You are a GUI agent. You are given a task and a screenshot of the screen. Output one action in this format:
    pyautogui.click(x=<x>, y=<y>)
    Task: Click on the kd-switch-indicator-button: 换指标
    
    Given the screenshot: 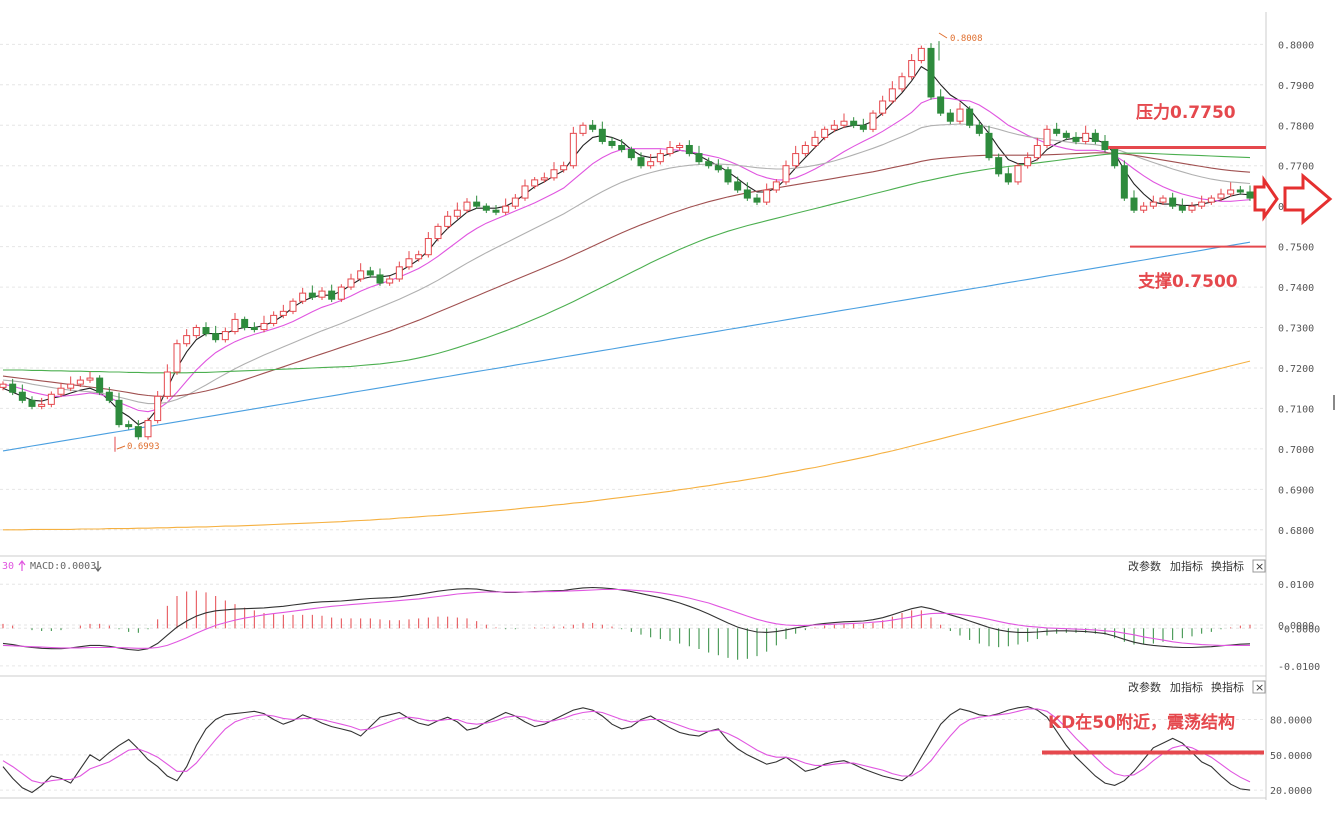 What is the action you would take?
    pyautogui.click(x=1227, y=687)
    